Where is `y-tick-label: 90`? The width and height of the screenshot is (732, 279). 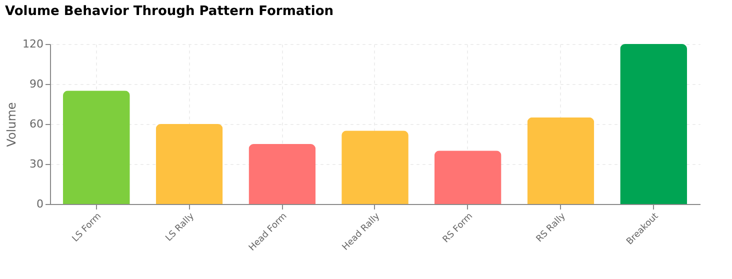 y-tick-label: 90 is located at coordinates (37, 84).